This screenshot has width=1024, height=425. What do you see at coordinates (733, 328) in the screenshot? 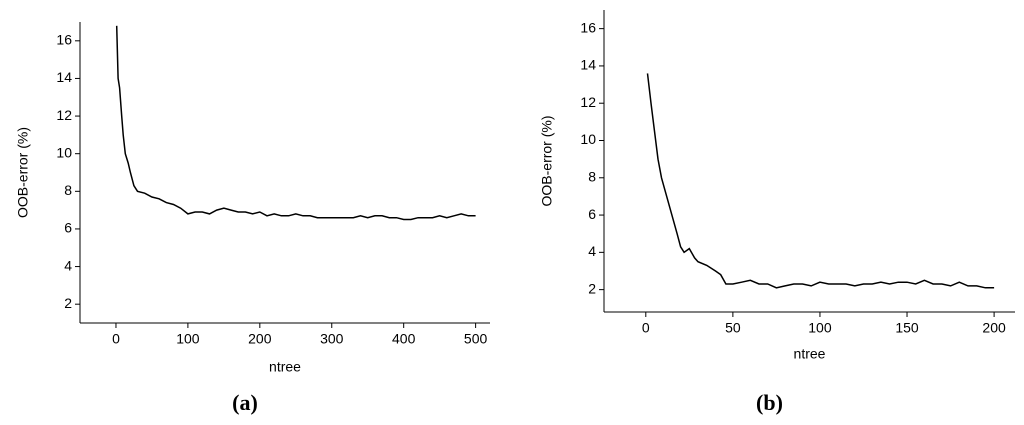
I see `x-tick-label: 50` at bounding box center [733, 328].